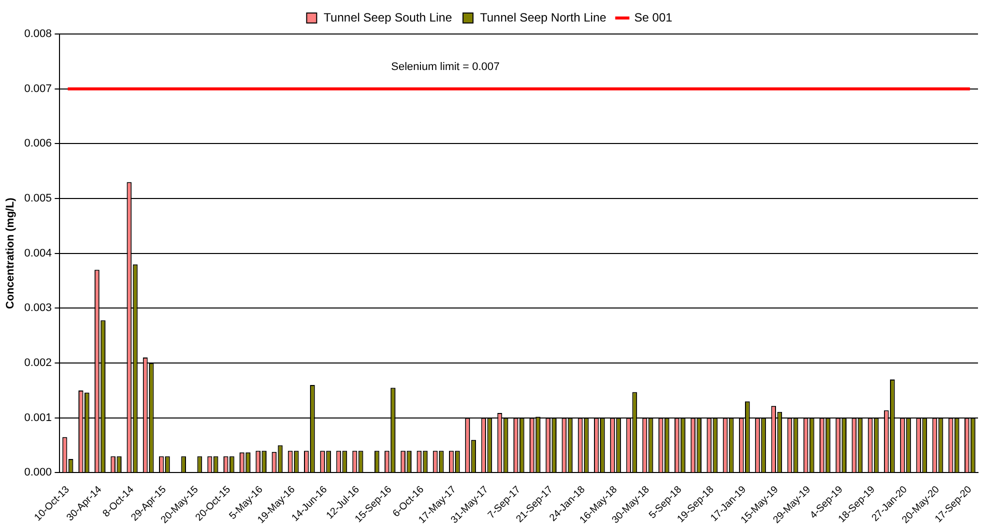  I want to click on y-tick-label: 0.001, so click(38, 418).